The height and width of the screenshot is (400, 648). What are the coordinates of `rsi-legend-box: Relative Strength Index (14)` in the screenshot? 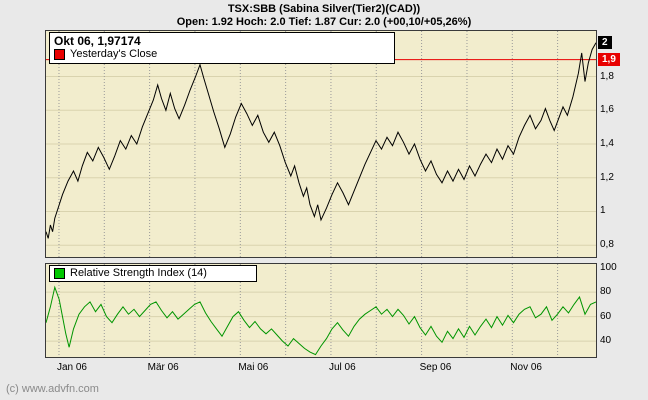 It's located at (153, 273).